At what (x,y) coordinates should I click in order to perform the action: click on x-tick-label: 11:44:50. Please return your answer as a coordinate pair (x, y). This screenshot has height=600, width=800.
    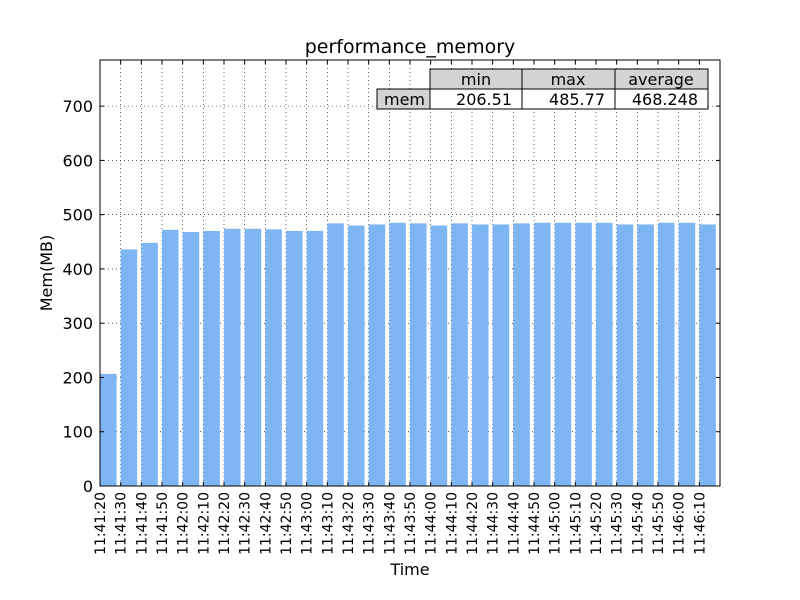
    Looking at the image, I should click on (535, 523).